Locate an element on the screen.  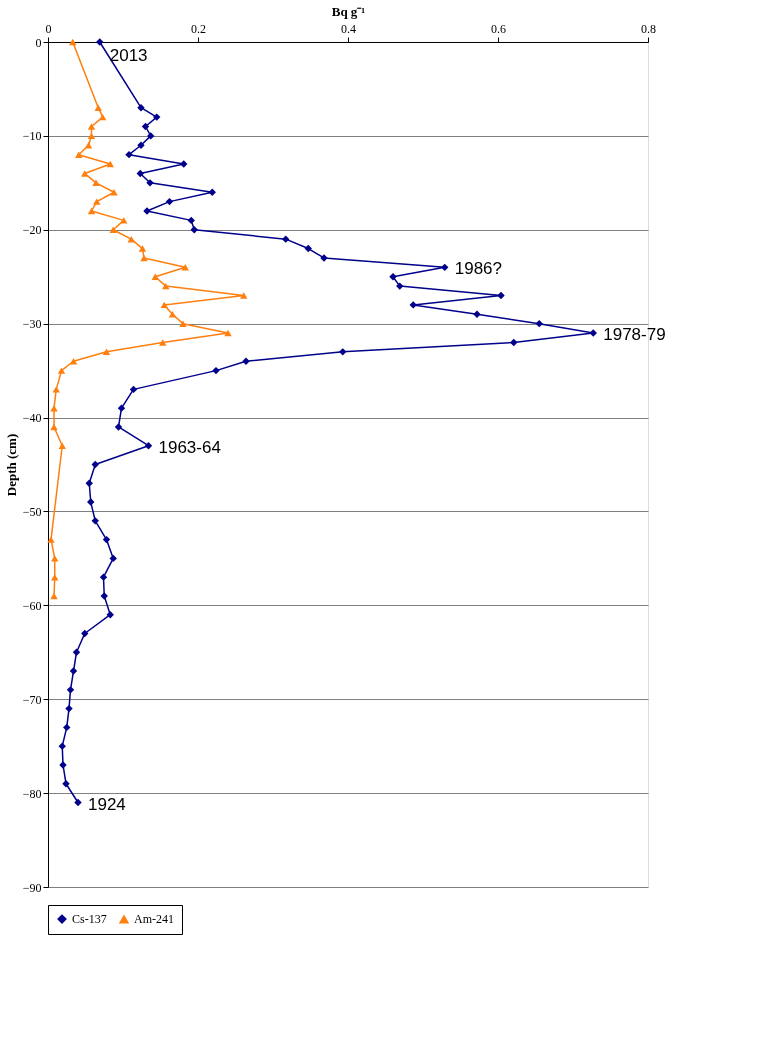
annotation: 1963-64 is located at coordinates (189, 447).